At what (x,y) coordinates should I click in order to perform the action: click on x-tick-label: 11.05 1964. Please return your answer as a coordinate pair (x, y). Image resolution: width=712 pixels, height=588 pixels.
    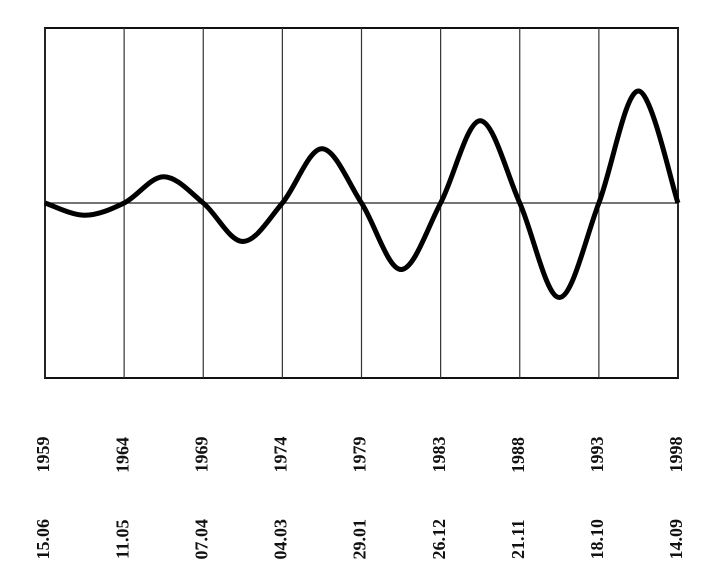
    Looking at the image, I should click on (122, 498).